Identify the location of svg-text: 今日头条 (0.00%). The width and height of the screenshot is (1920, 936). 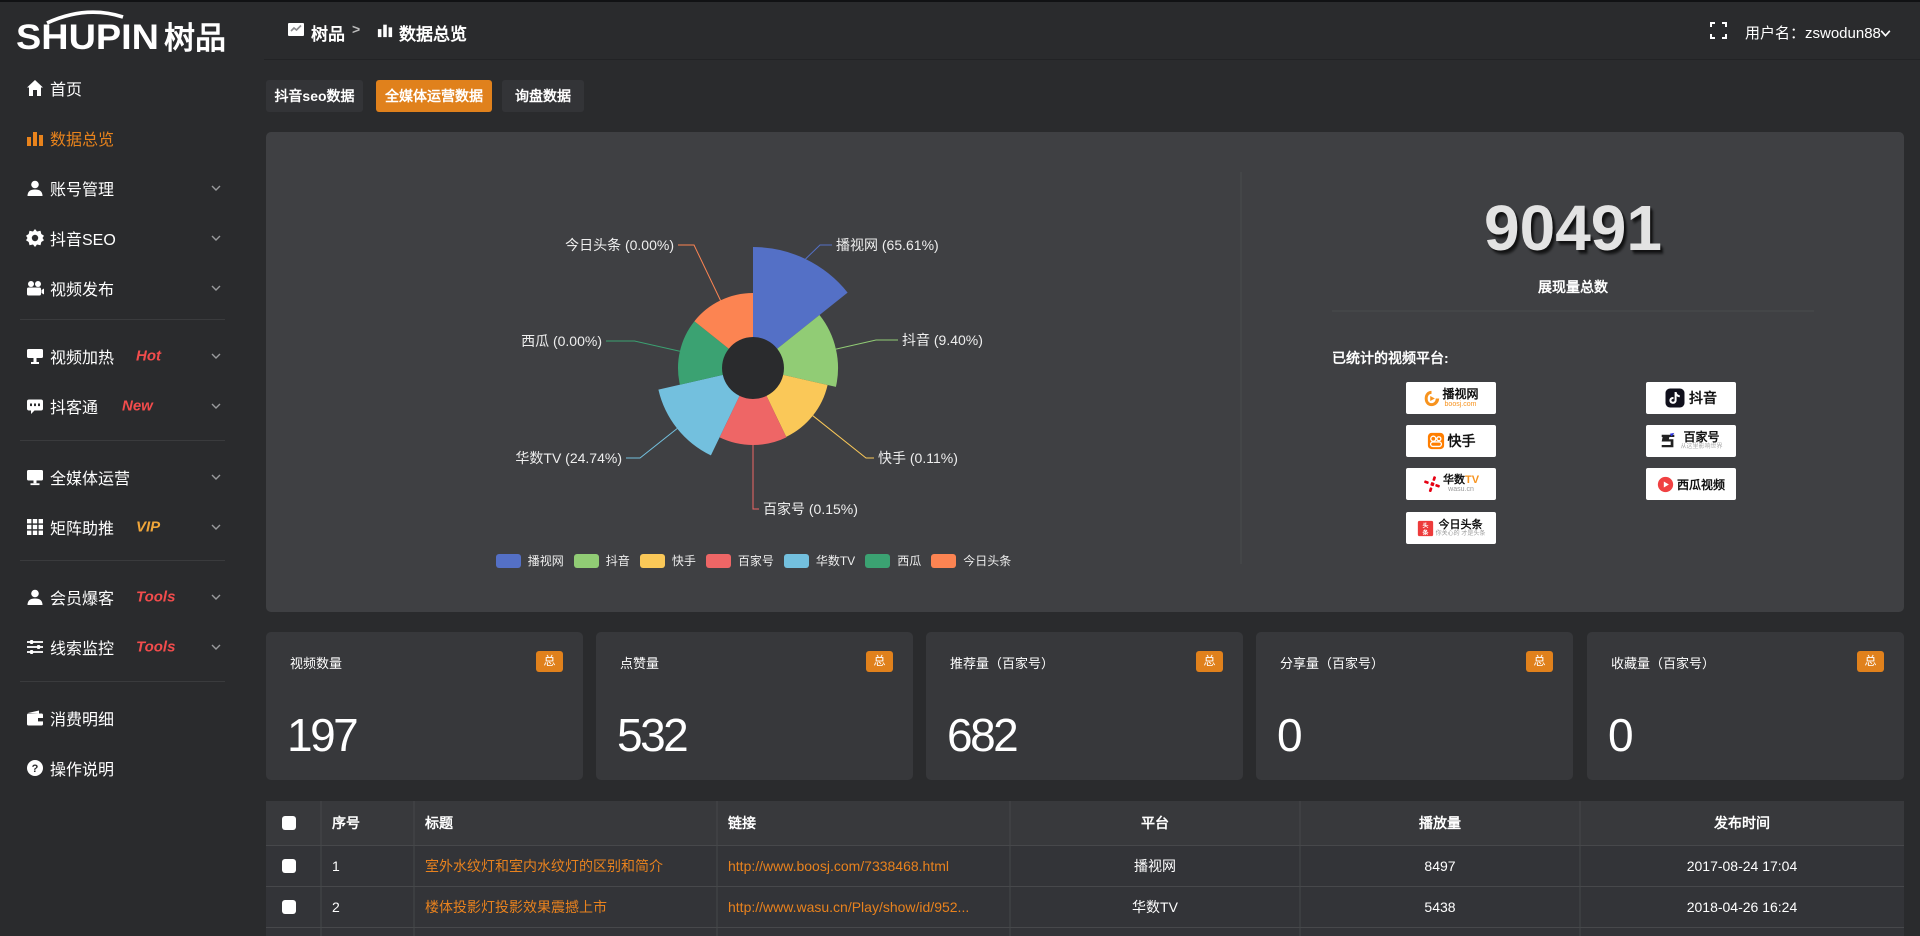
(619, 245).